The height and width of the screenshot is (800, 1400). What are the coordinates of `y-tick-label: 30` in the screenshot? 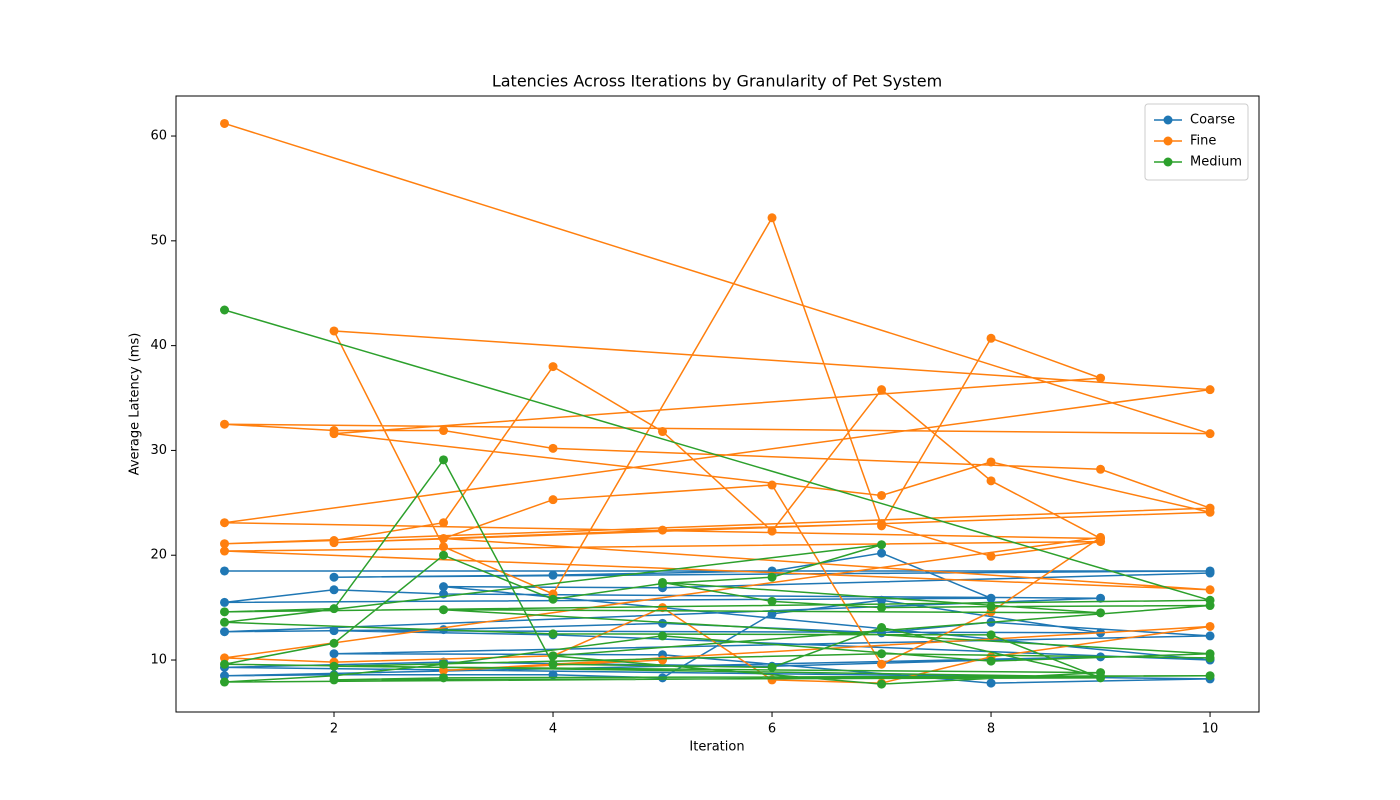 It's located at (158, 450).